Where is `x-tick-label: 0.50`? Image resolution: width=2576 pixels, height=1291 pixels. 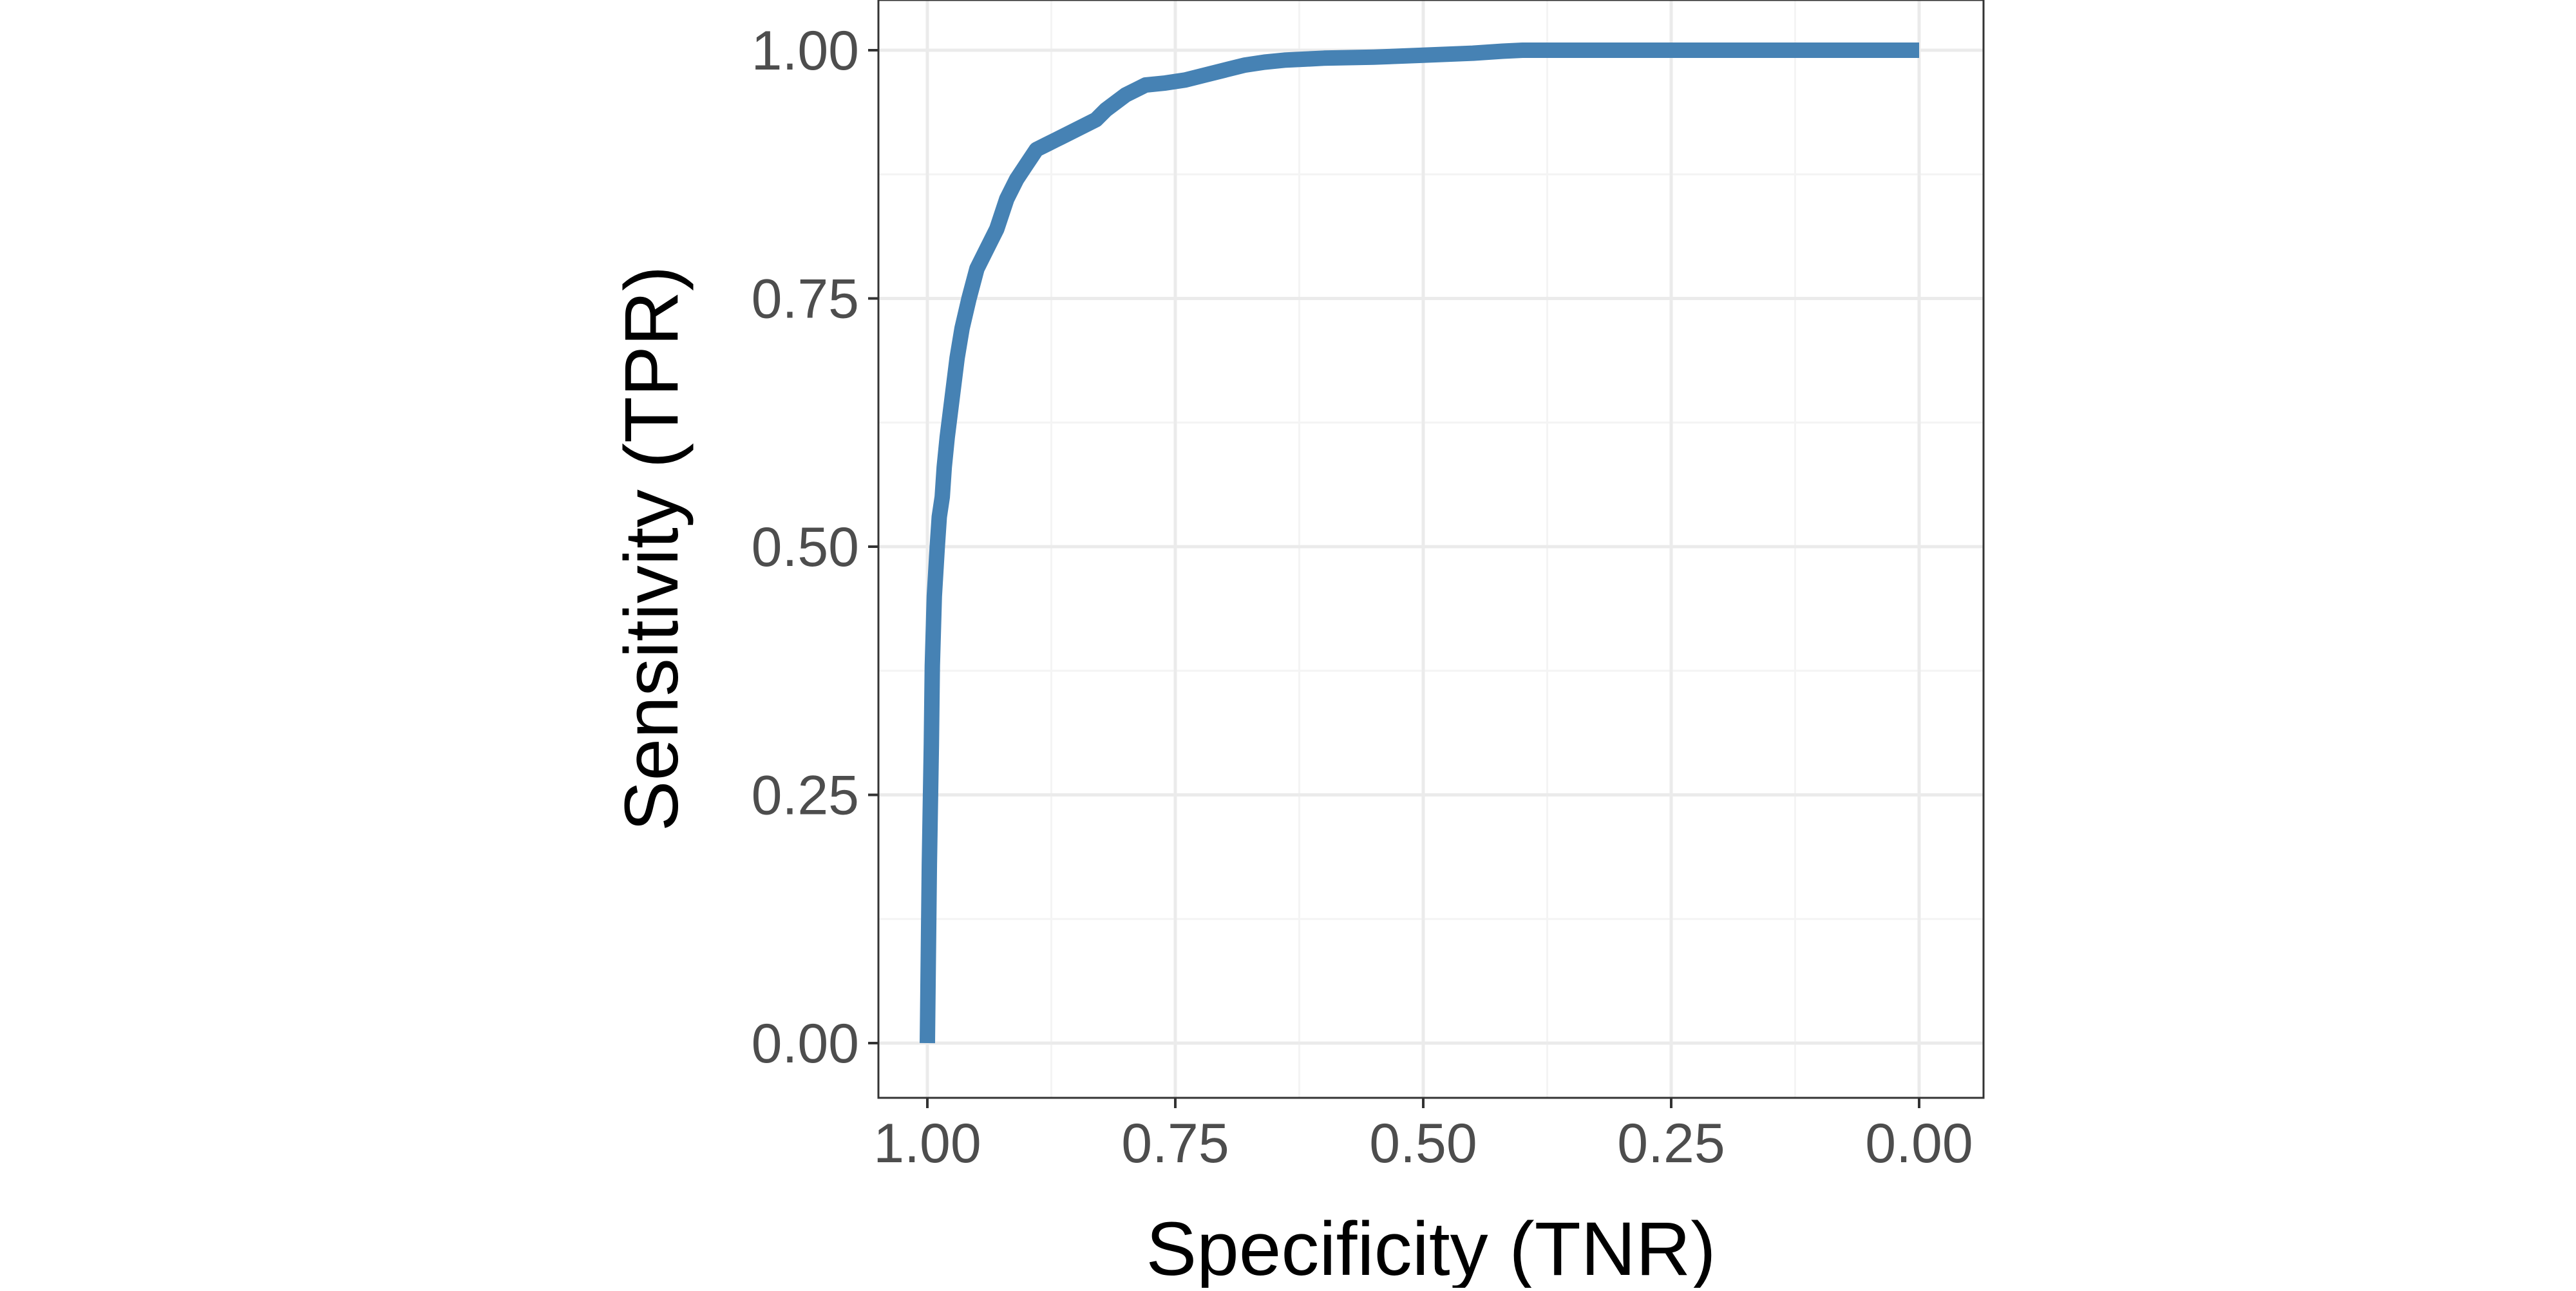 x-tick-label: 0.50 is located at coordinates (1423, 1143).